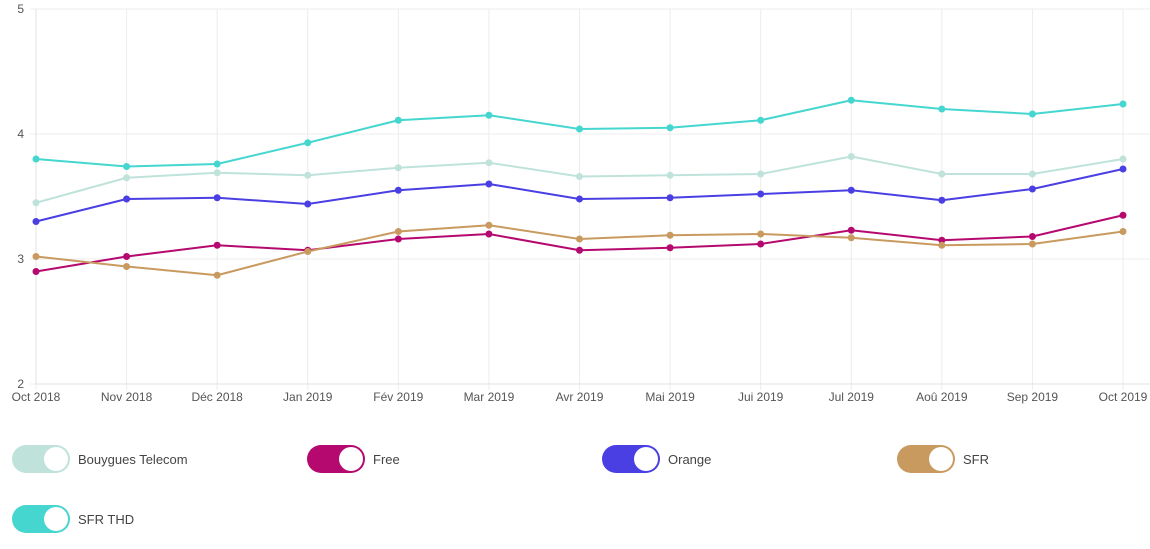  Describe the element at coordinates (127, 397) in the screenshot. I see `x-tick-label: Nov 2018` at that location.